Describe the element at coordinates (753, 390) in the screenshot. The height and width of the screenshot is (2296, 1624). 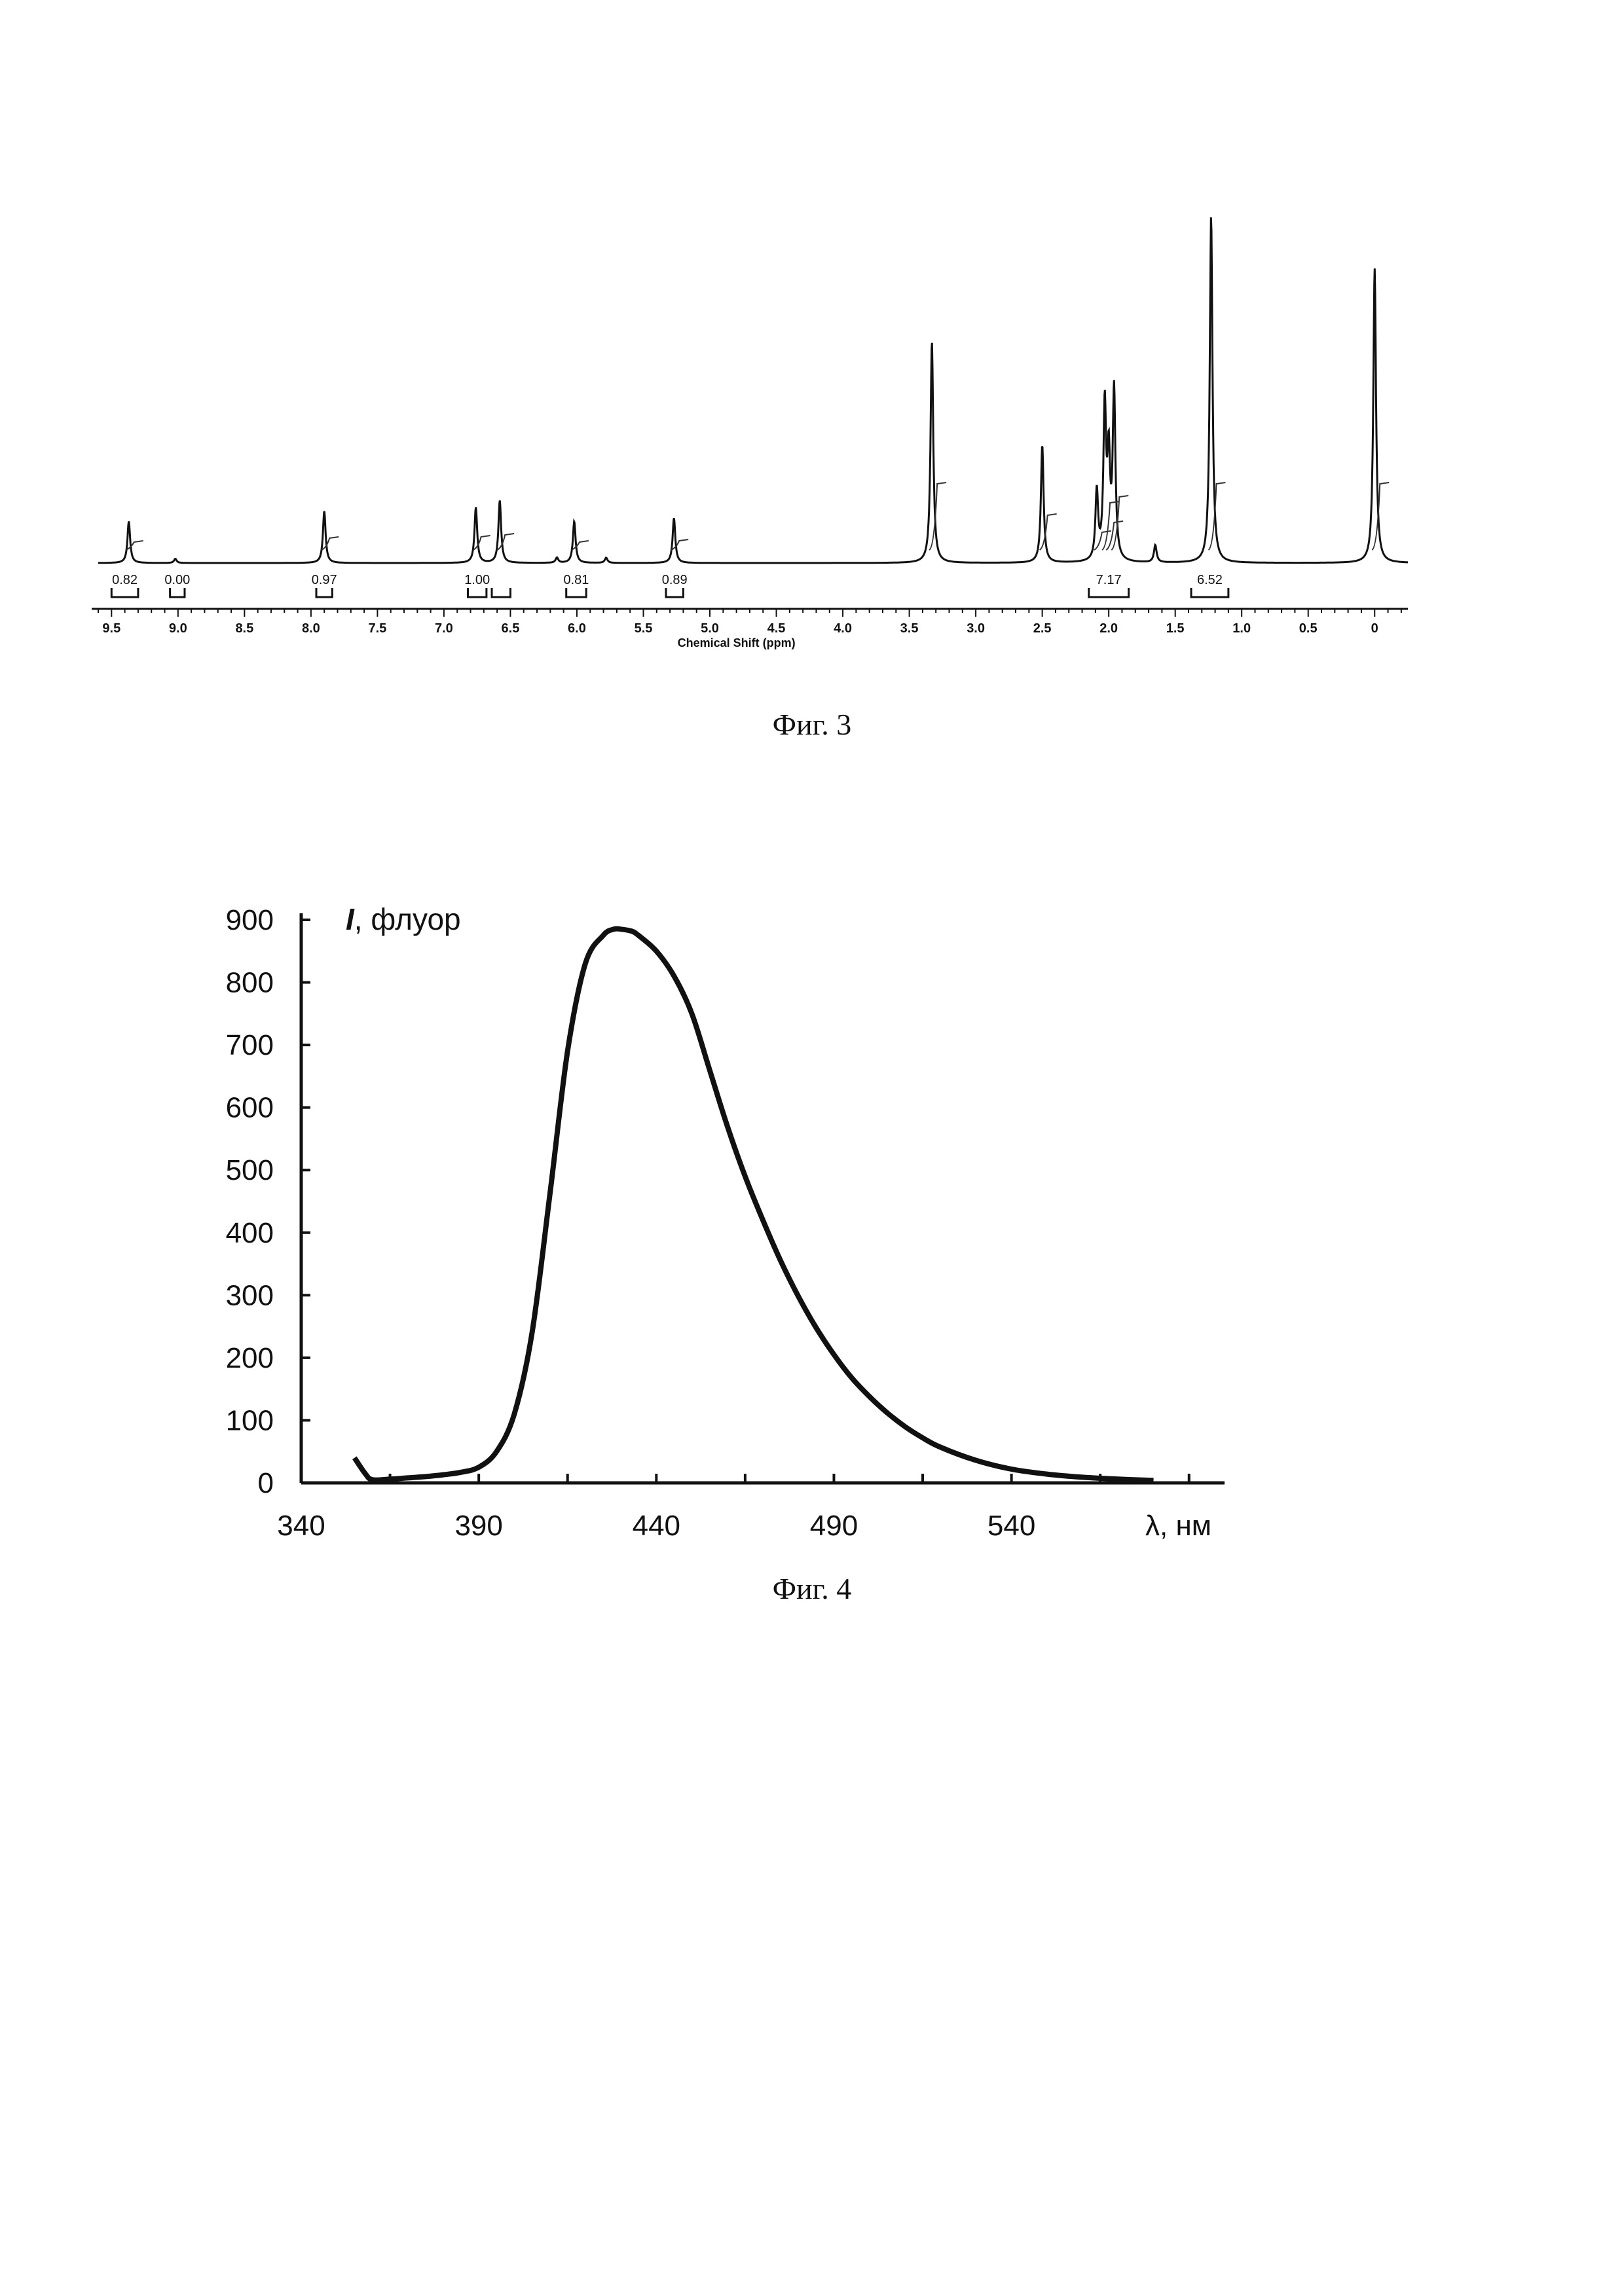
I see `nmr-spectrum-line` at that location.